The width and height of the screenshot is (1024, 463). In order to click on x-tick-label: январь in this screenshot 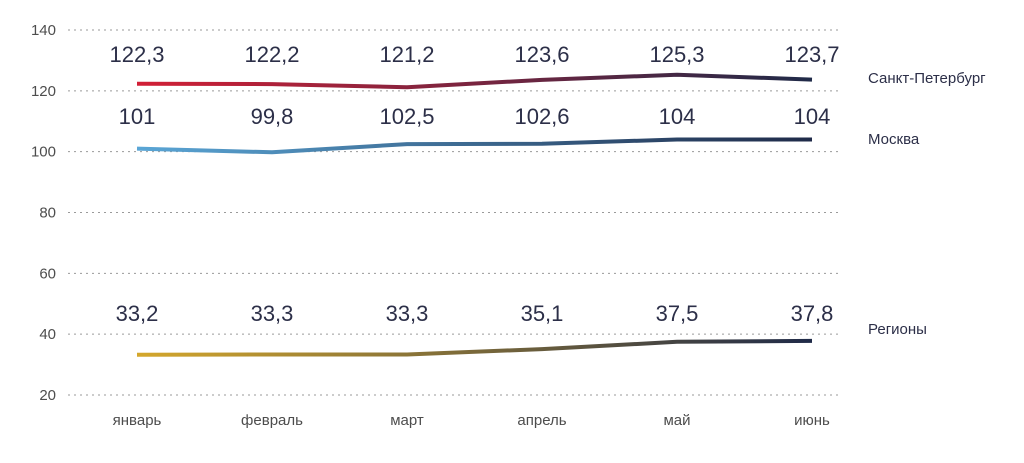, I will do `click(137, 420)`.